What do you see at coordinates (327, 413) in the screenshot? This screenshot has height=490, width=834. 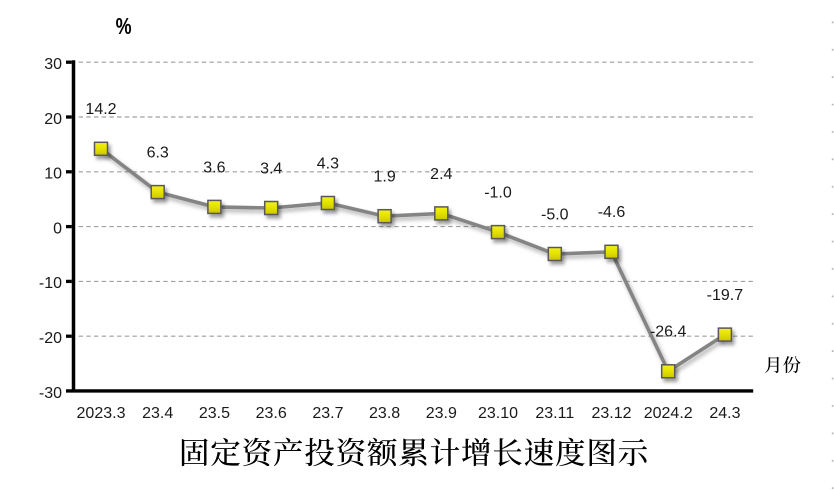 I see `svg-text: 23.7` at bounding box center [327, 413].